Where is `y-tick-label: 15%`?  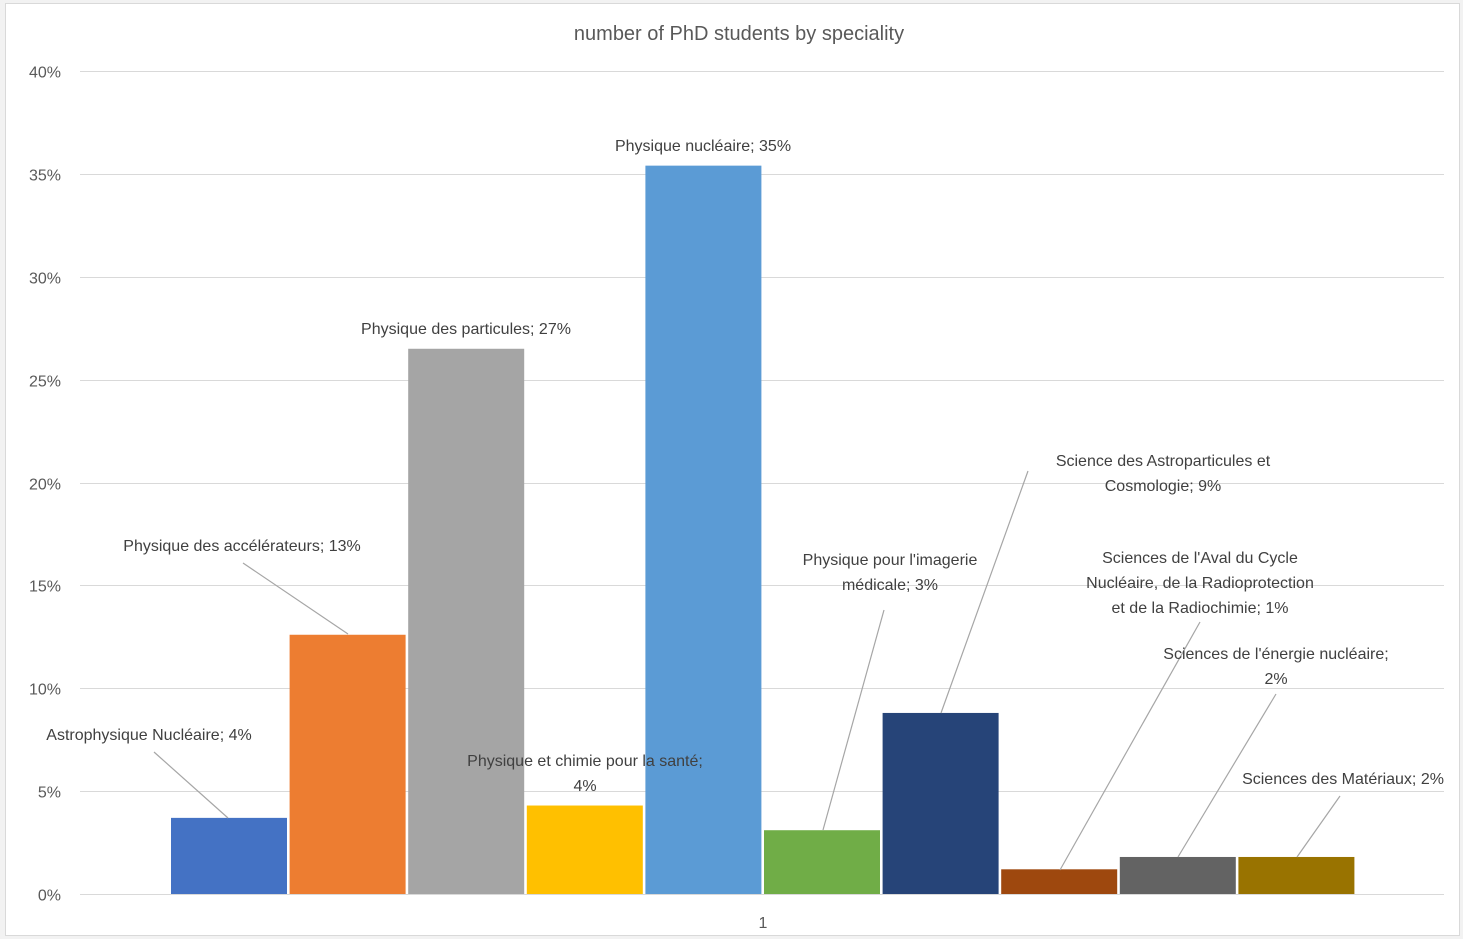
y-tick-label: 15% is located at coordinates (45, 587).